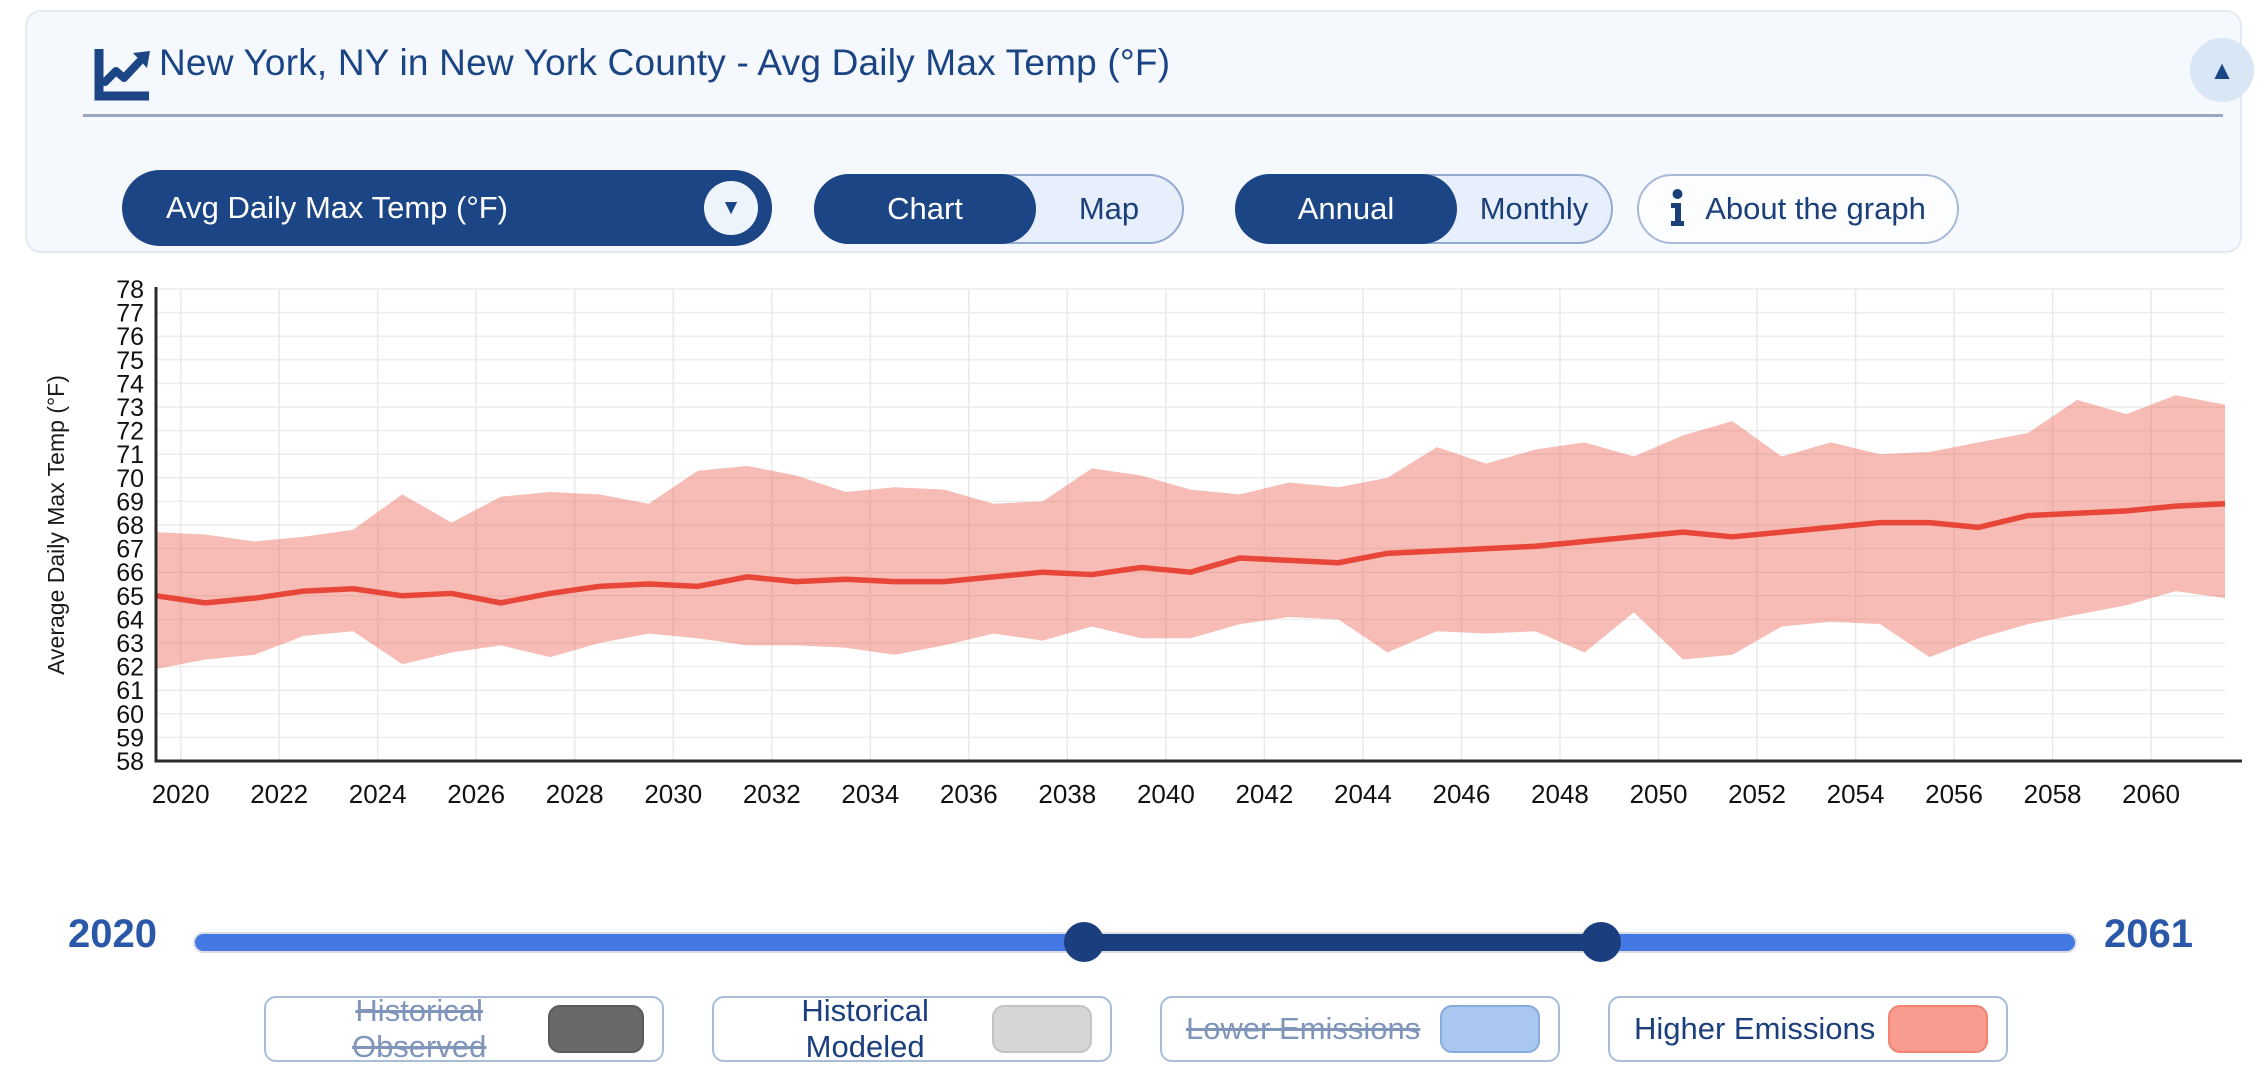 This screenshot has width=2268, height=1078. I want to click on y-tick-label: 71, so click(130, 455).